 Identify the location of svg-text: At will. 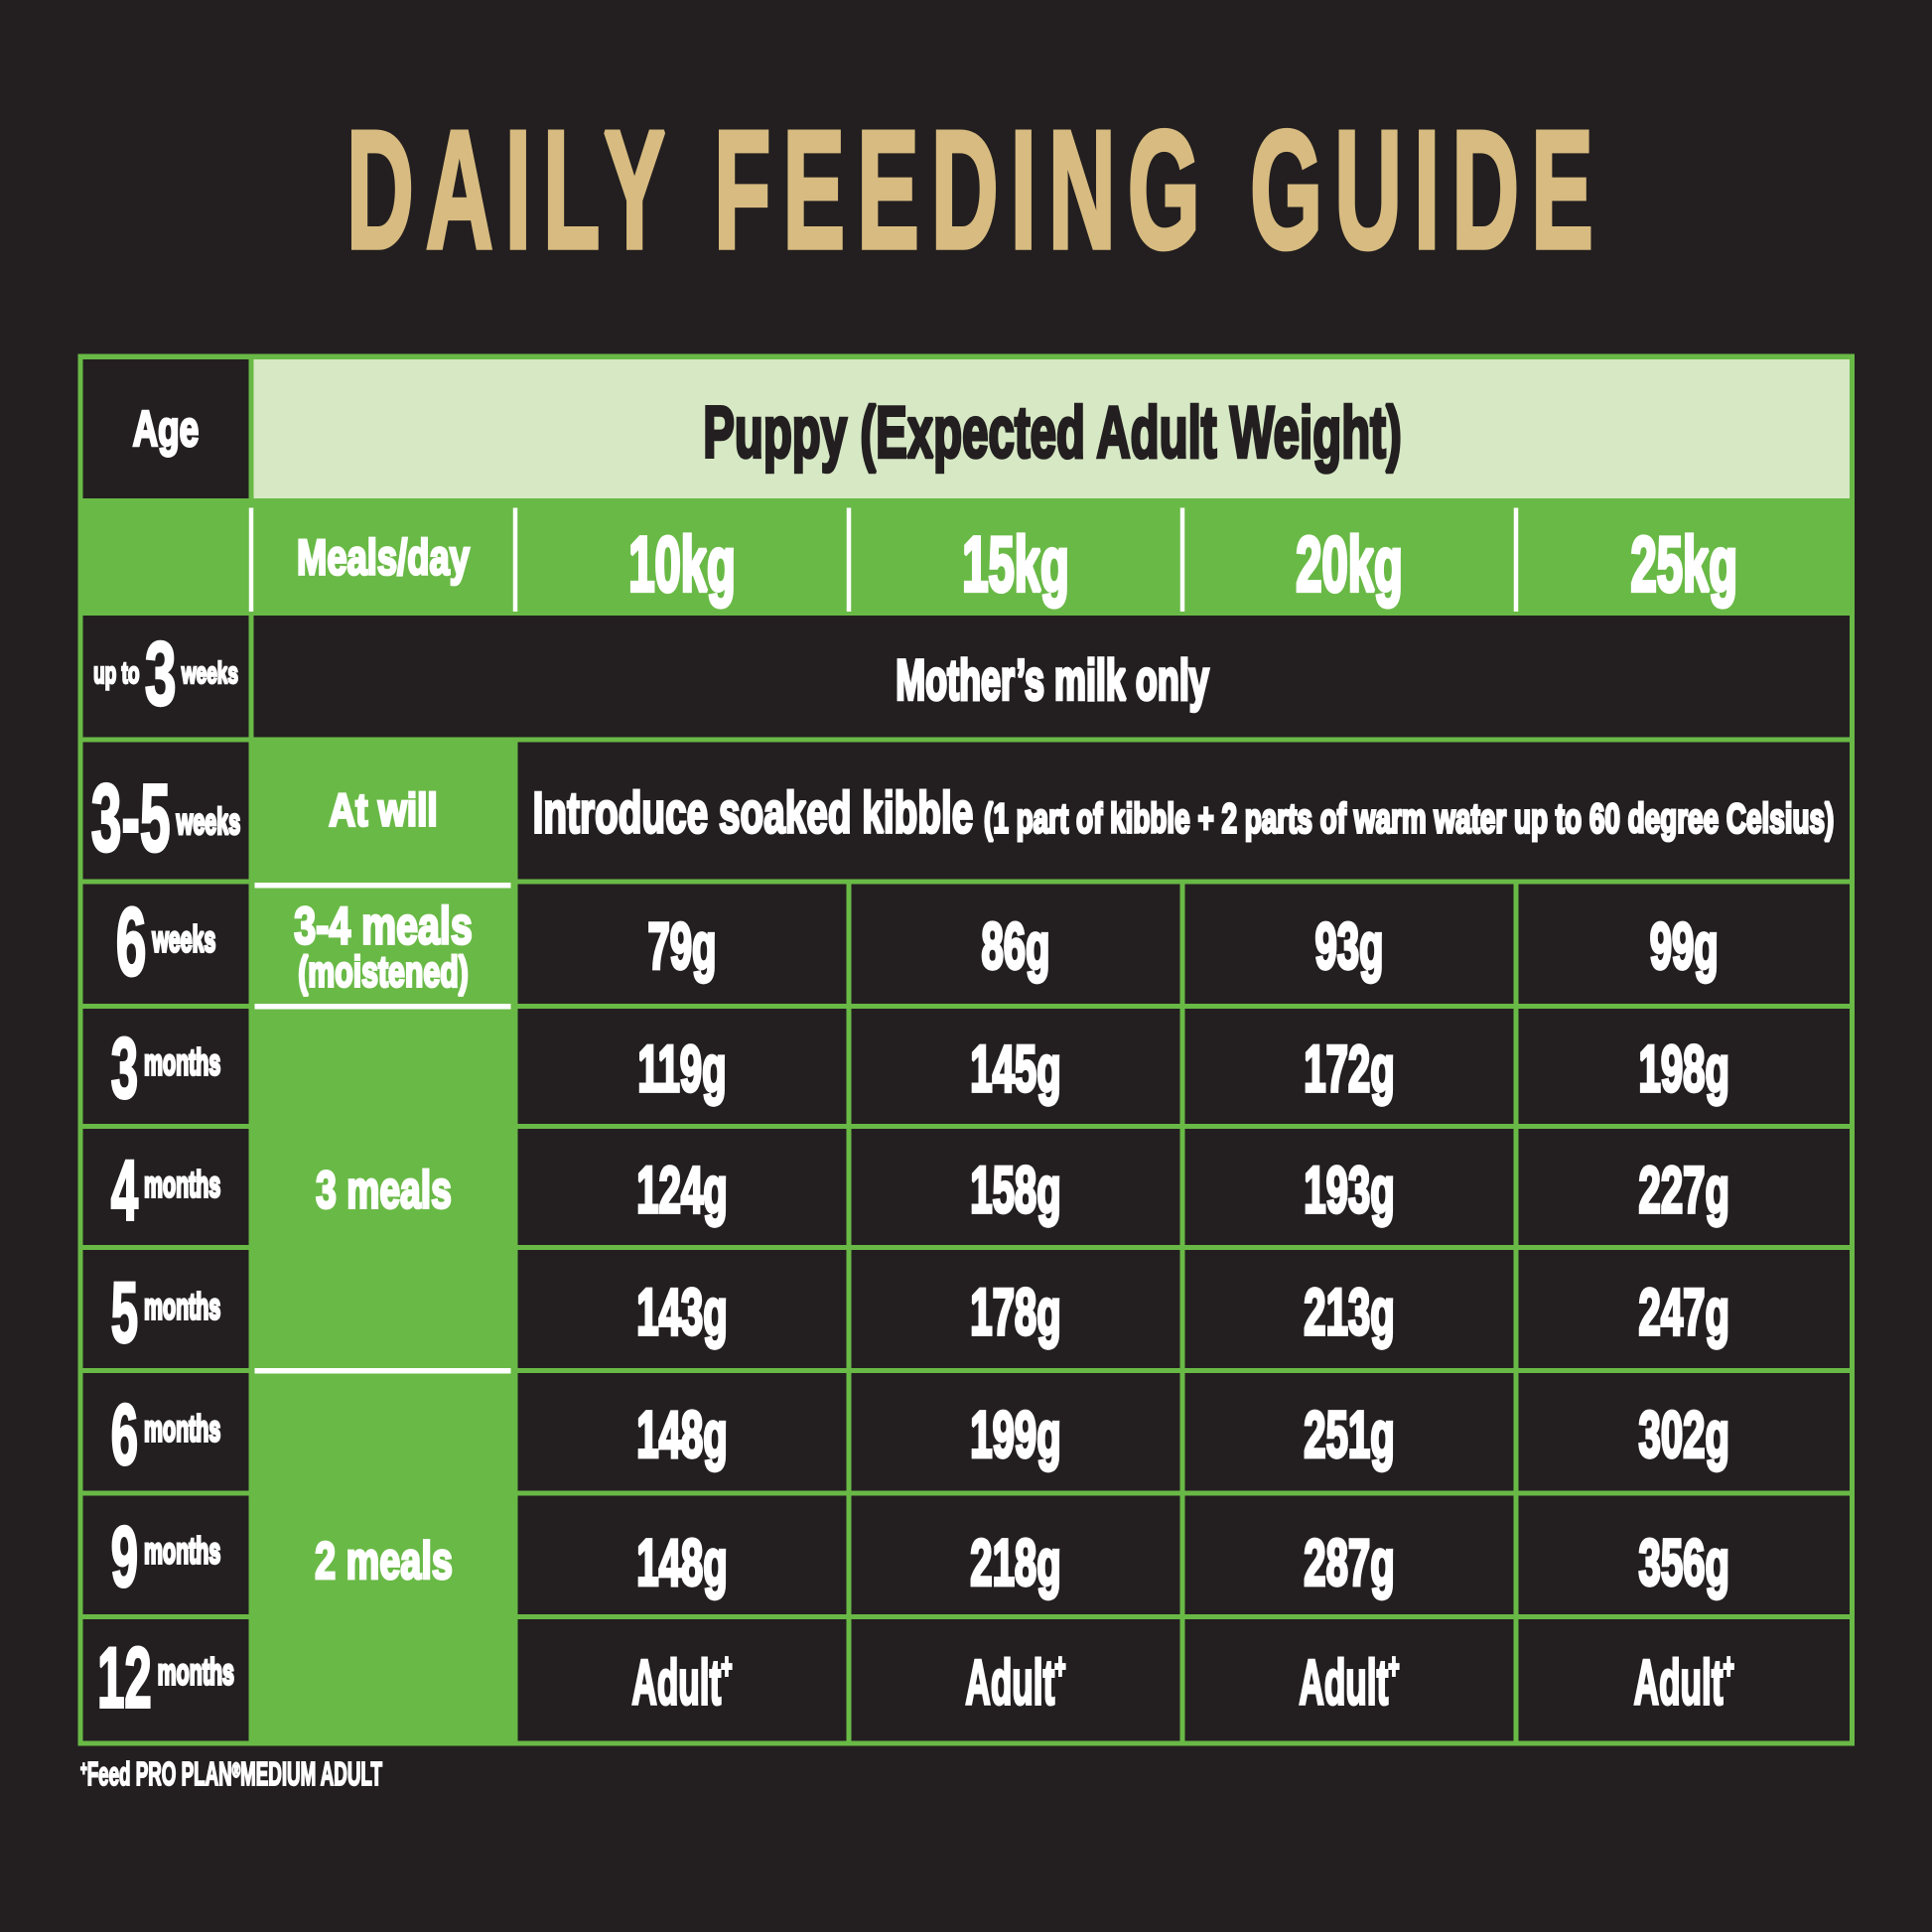
(383, 810).